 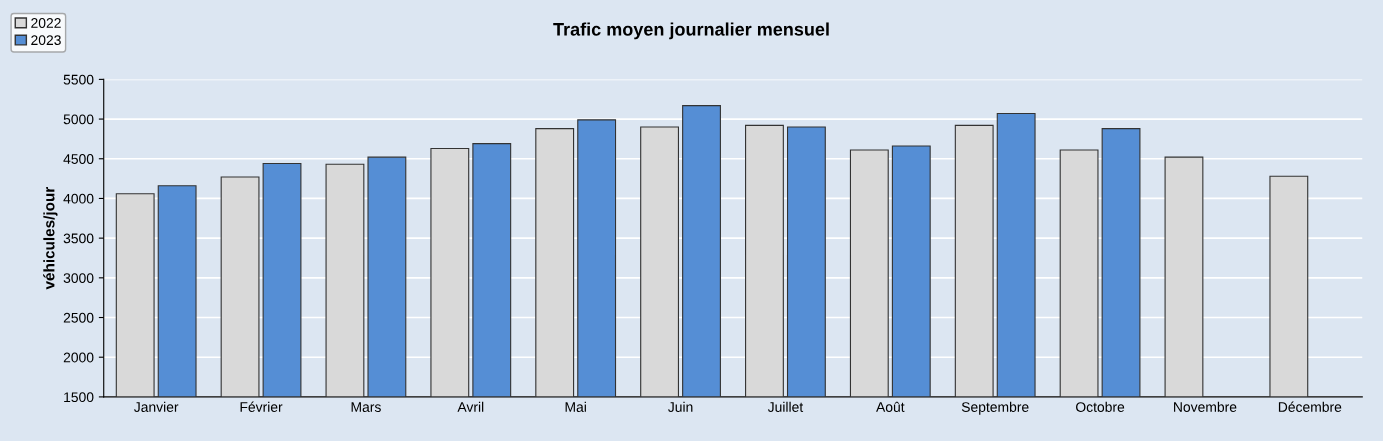 I want to click on y-tick-label: 5500, so click(x=78, y=79).